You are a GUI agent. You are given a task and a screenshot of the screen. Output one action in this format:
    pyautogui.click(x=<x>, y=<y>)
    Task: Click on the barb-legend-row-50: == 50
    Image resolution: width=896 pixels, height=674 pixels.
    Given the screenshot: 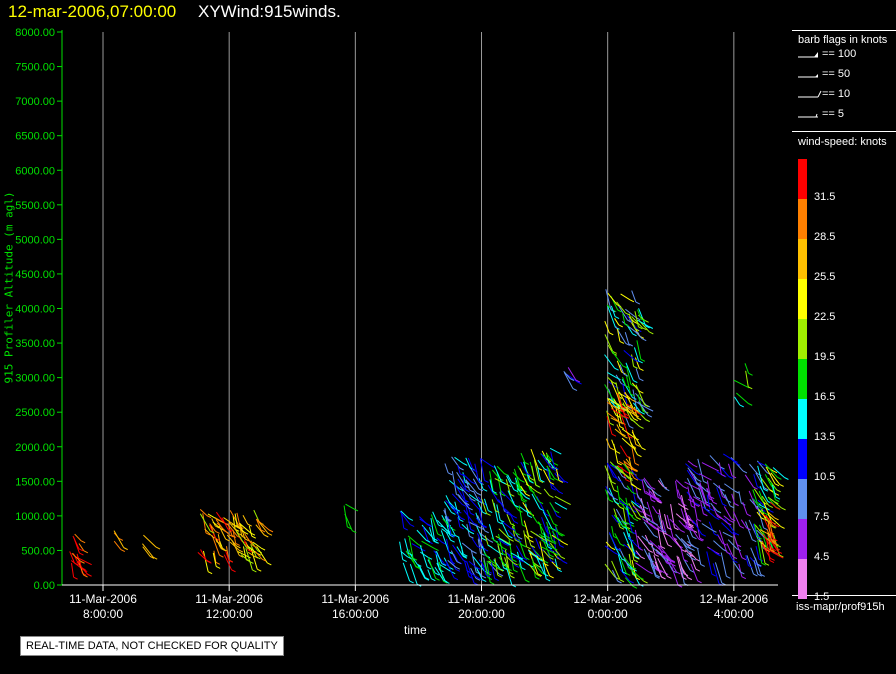 What is the action you would take?
    pyautogui.click(x=844, y=76)
    